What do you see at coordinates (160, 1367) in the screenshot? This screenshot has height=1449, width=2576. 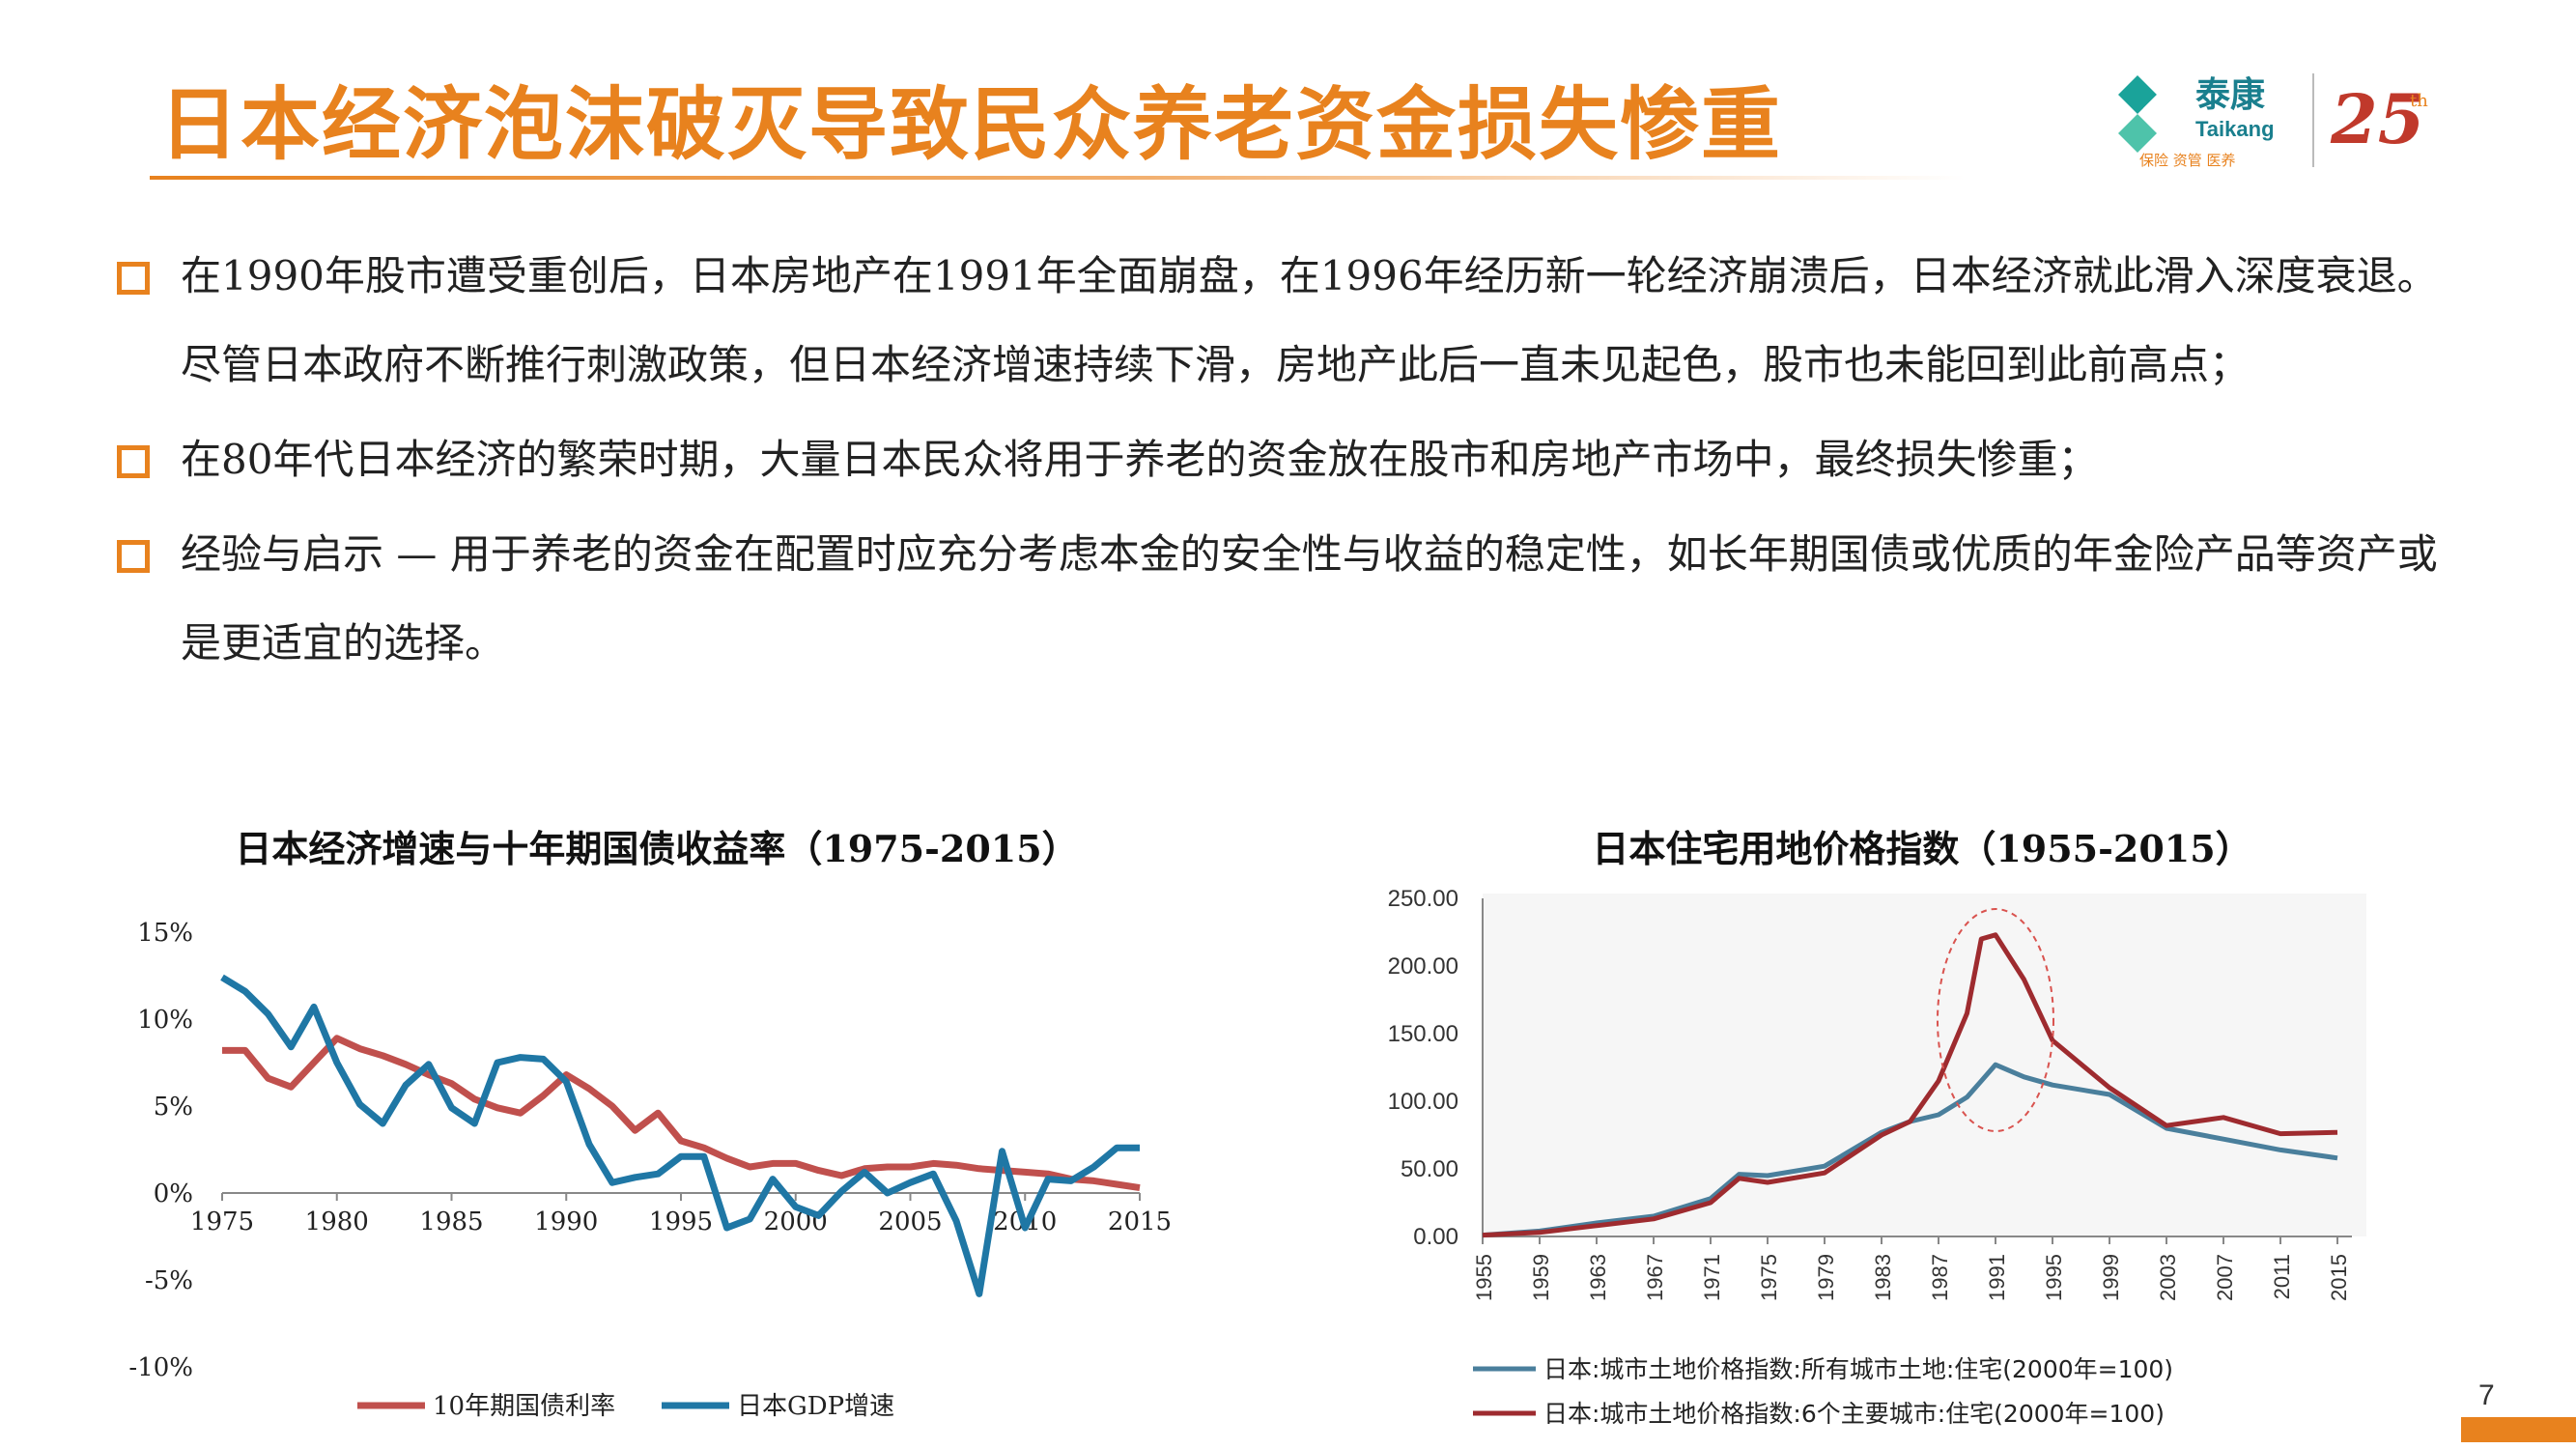 I see `y-tick-label: -10%` at bounding box center [160, 1367].